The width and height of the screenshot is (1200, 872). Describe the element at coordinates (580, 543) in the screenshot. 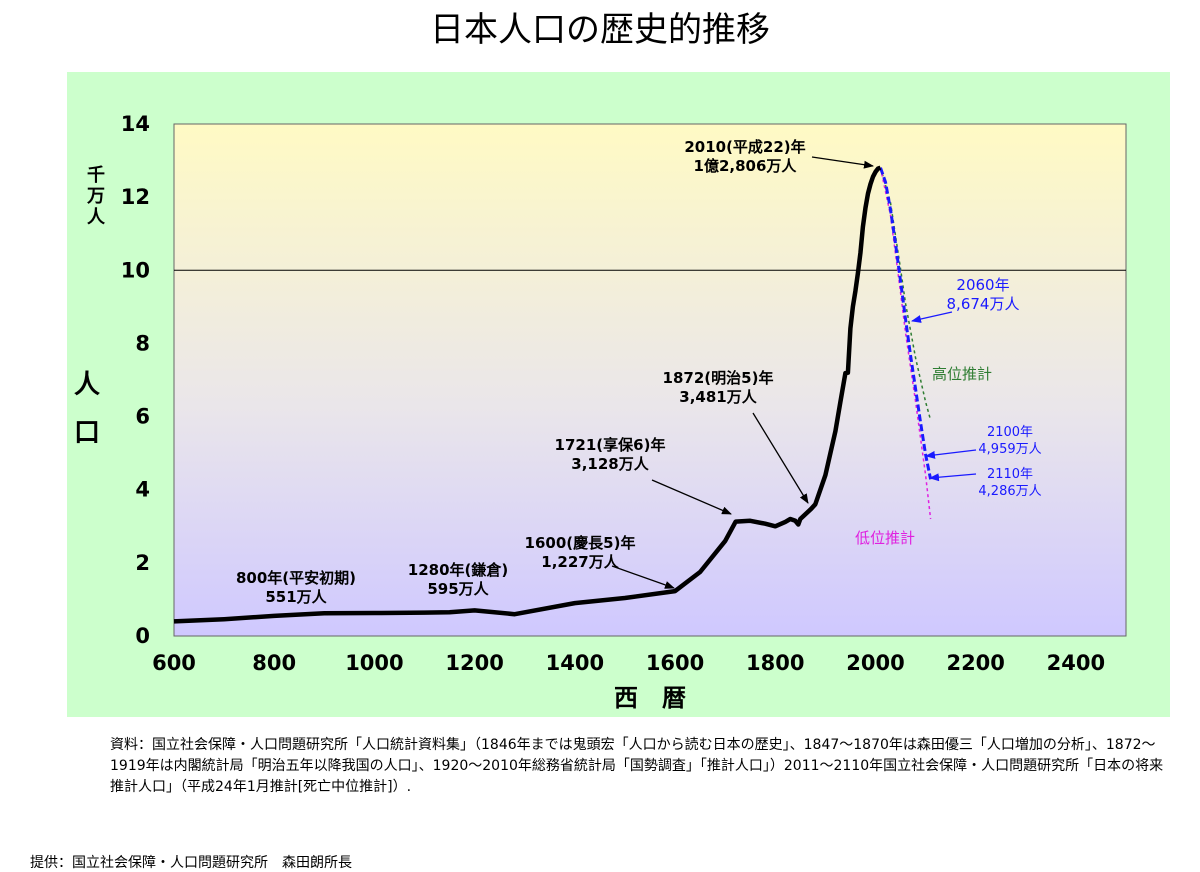

I see `annotation-label: 1600(慶長5)年` at that location.